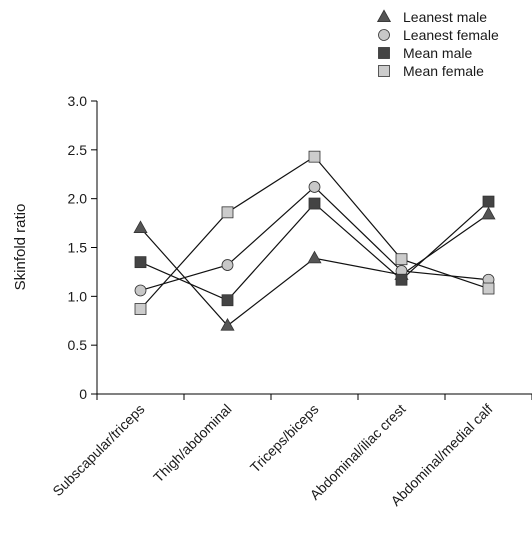 The height and width of the screenshot is (539, 532). What do you see at coordinates (192, 443) in the screenshot?
I see `x-tick-label: Thigh/abdominal` at bounding box center [192, 443].